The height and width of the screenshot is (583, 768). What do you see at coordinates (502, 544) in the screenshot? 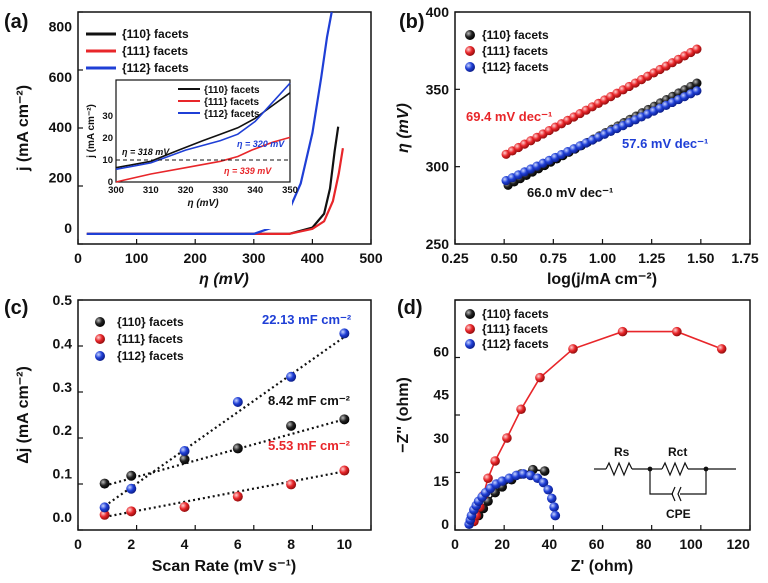
I see `x-tick: 20` at bounding box center [502, 544].